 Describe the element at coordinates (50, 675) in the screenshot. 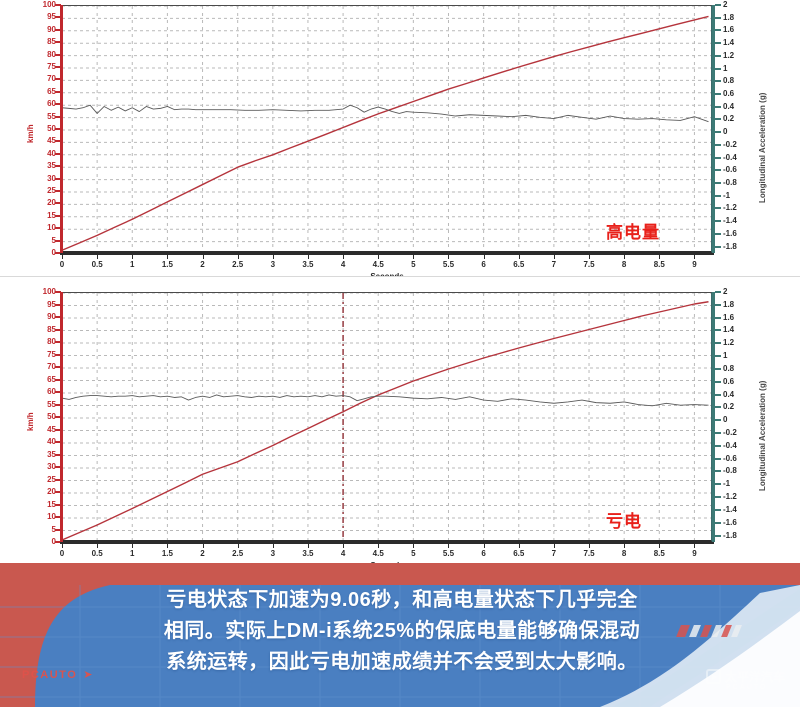

I see `pcauto-watermark-text: PCAUTO` at that location.